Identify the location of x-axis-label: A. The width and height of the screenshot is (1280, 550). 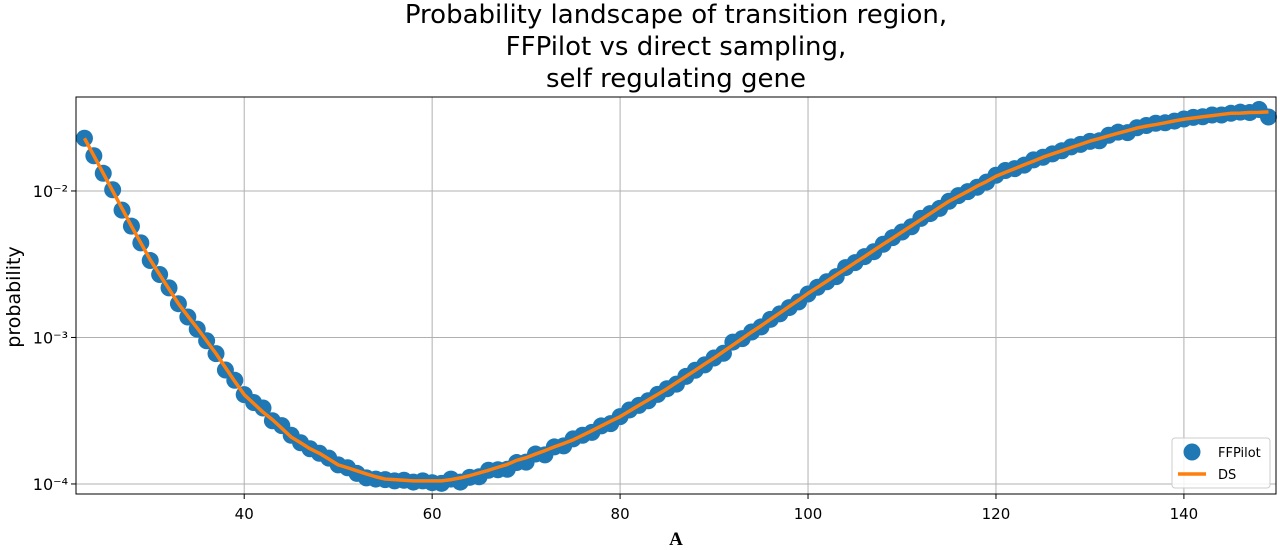
(676, 539).